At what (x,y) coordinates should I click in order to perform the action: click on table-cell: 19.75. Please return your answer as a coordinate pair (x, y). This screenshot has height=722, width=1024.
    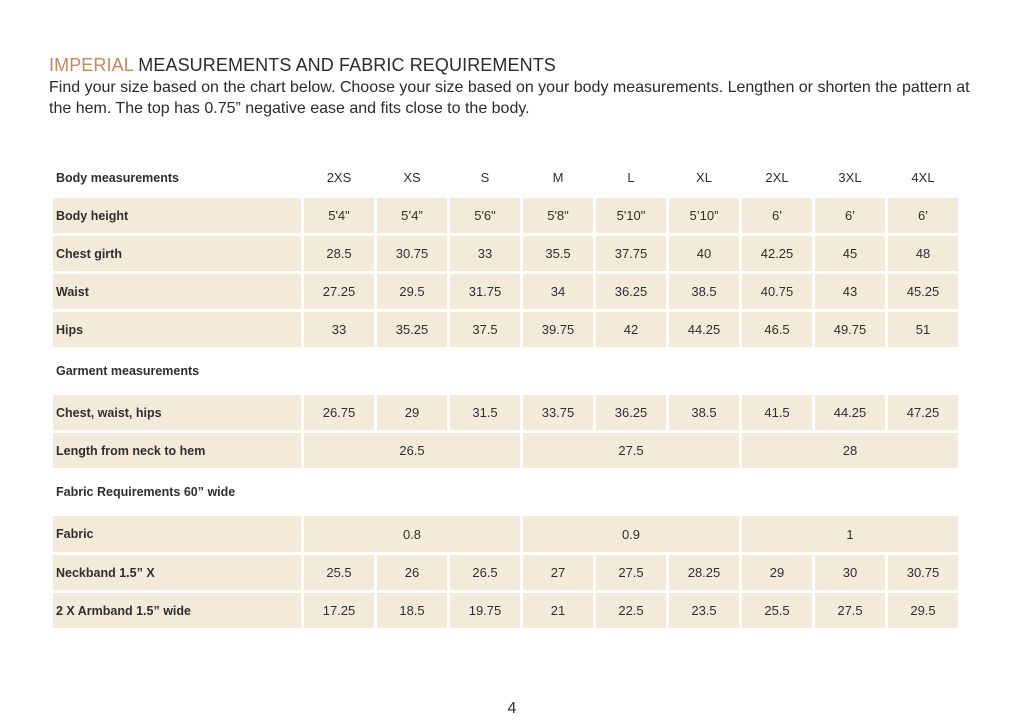
    Looking at the image, I should click on (485, 610).